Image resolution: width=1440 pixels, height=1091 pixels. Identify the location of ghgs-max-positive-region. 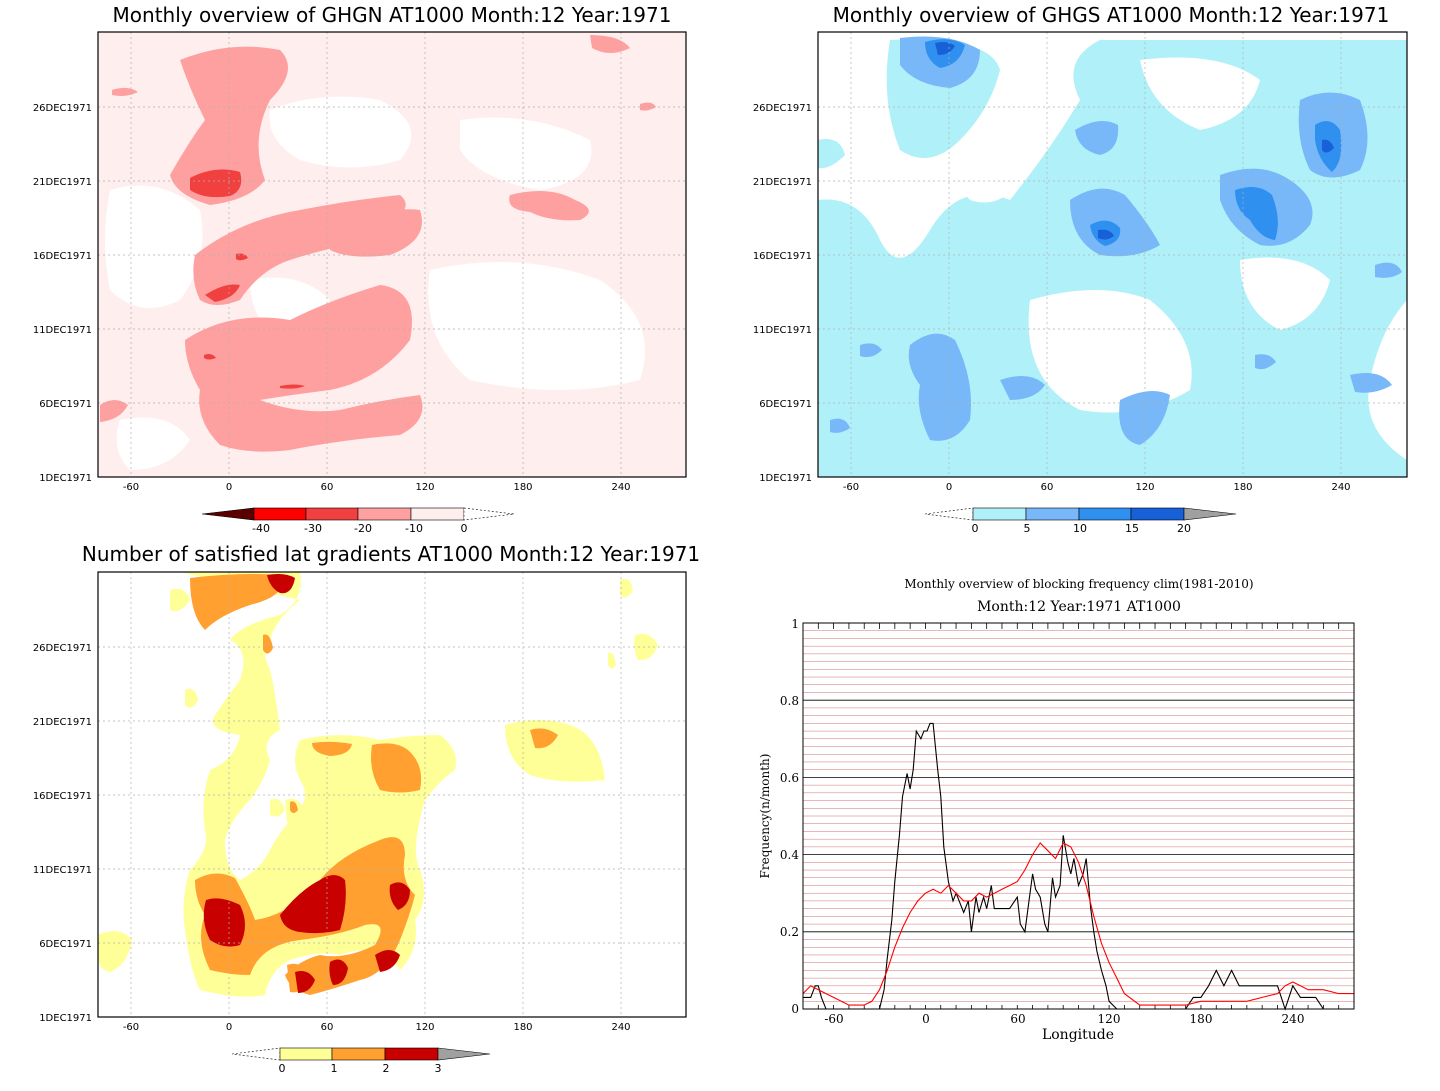
(1106, 234).